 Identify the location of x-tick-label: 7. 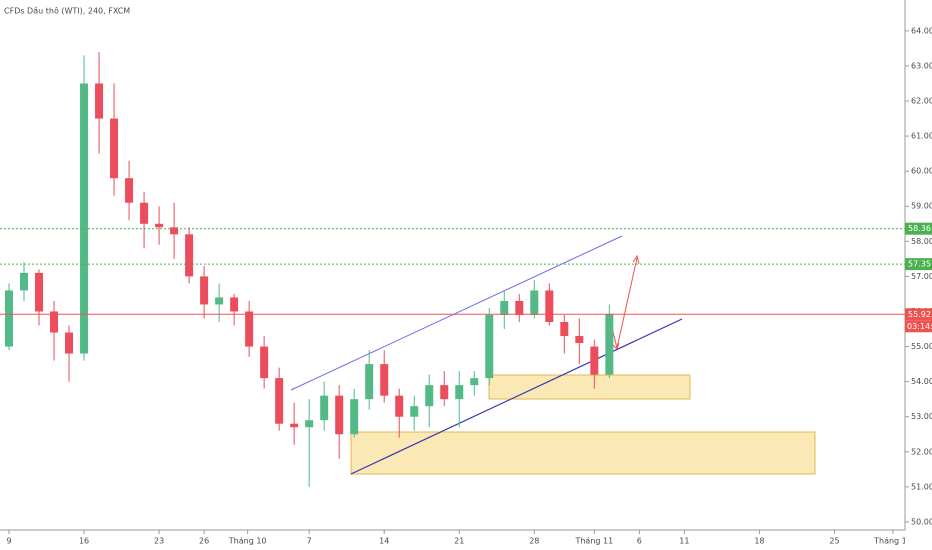
(309, 541).